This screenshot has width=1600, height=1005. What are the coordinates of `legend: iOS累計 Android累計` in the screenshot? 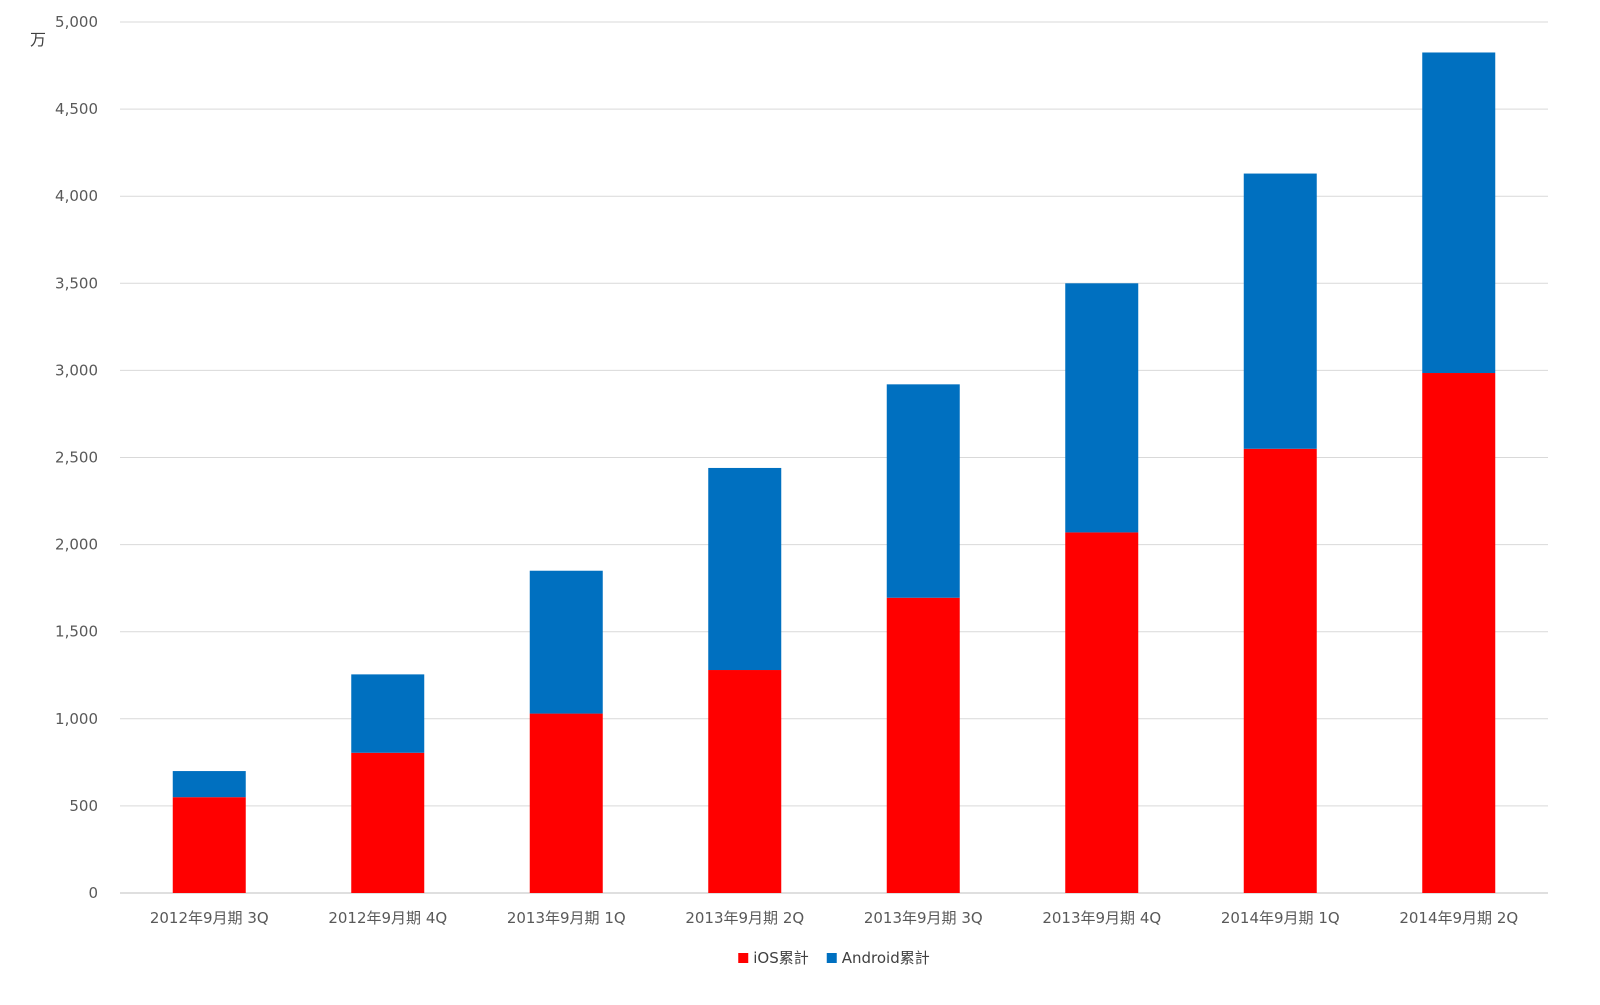 It's located at (834, 958).